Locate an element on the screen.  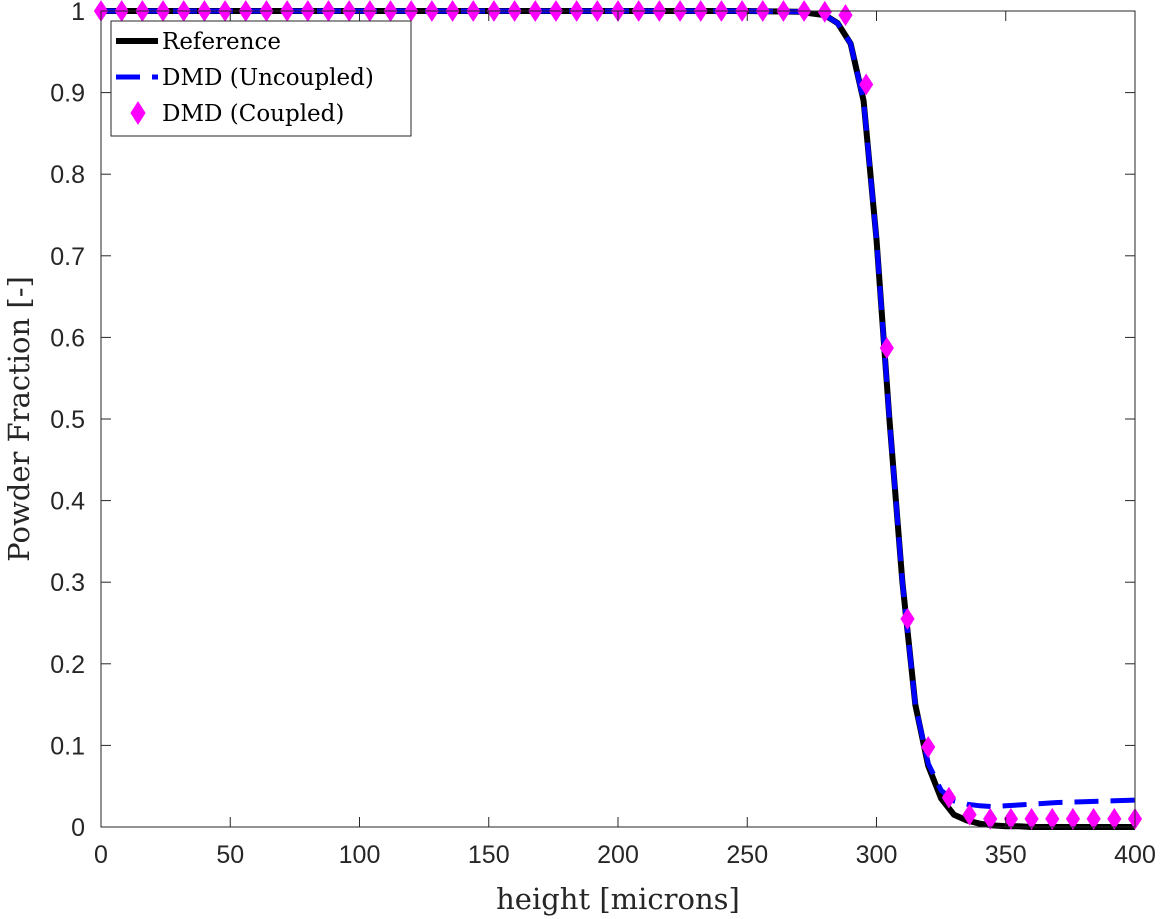
x-tick-label: 100 is located at coordinates (360, 855).